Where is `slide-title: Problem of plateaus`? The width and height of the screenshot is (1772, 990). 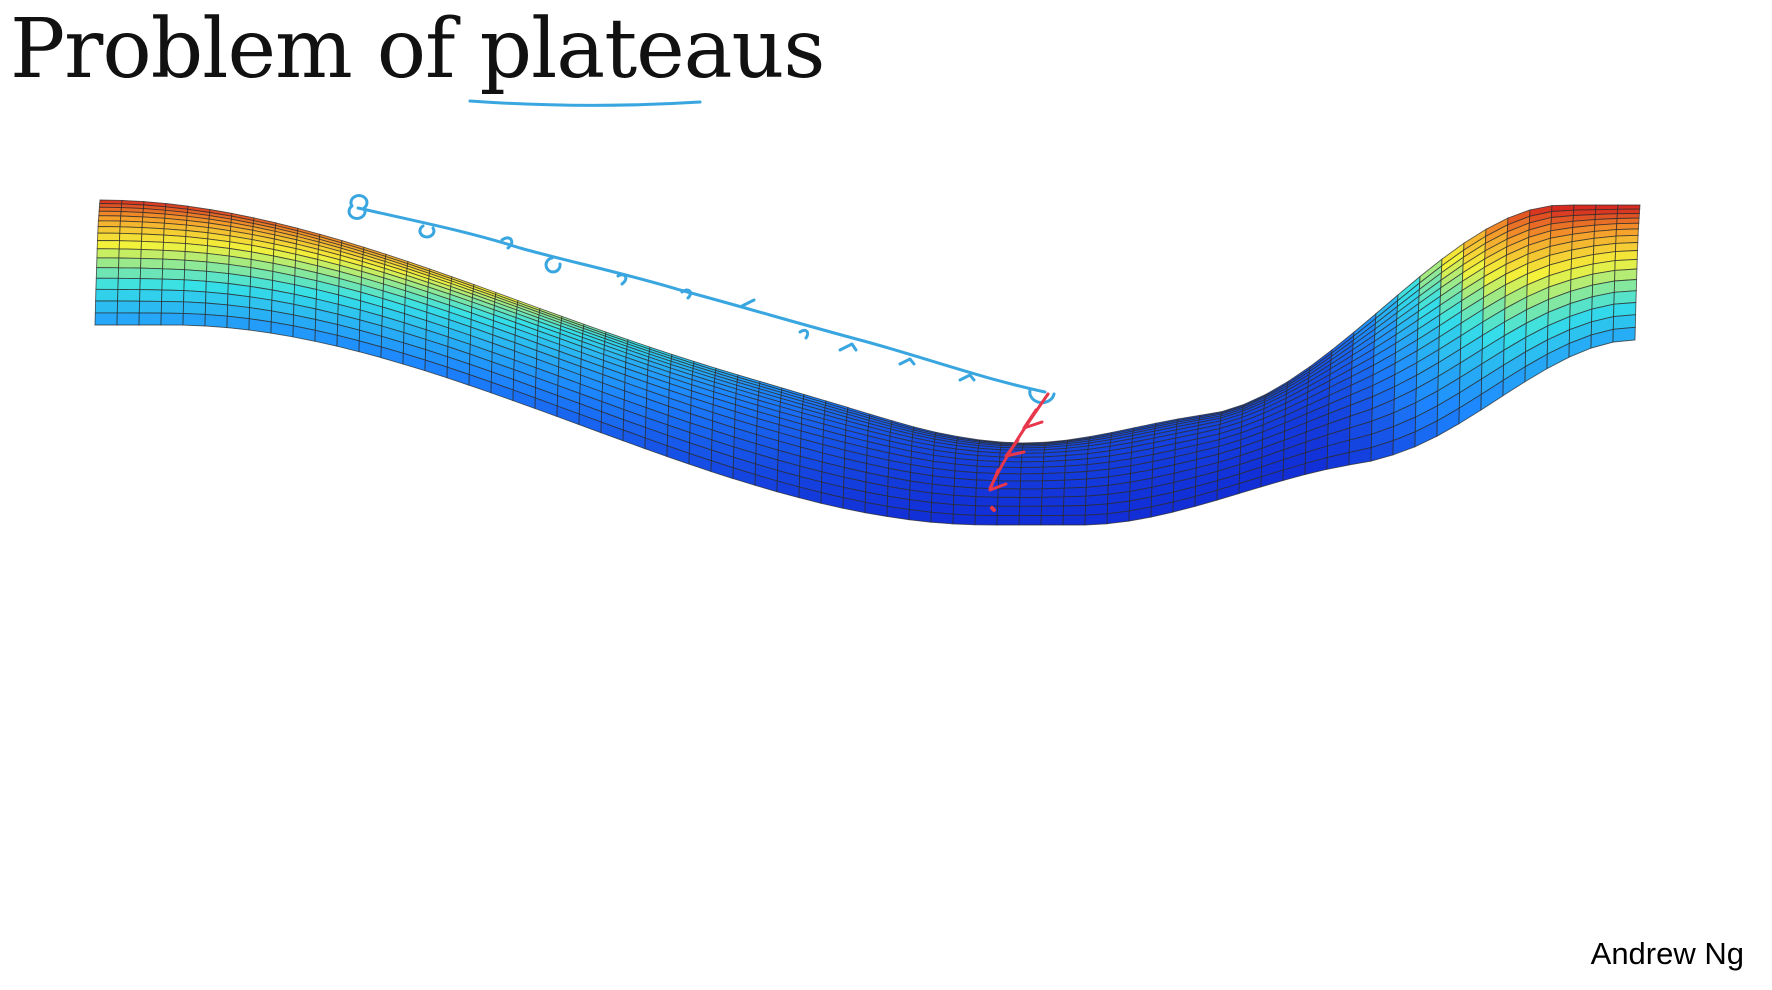 slide-title: Problem of plateaus is located at coordinates (417, 49).